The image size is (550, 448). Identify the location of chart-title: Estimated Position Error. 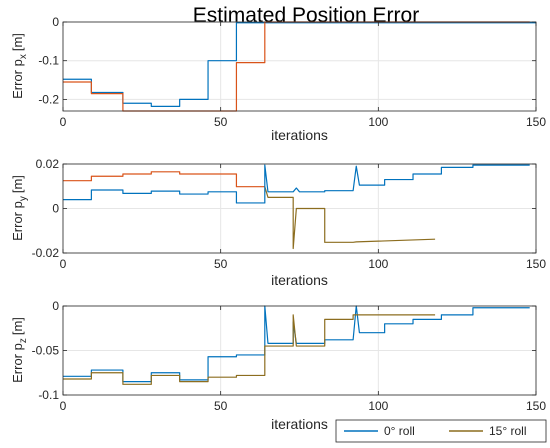
(306, 15).